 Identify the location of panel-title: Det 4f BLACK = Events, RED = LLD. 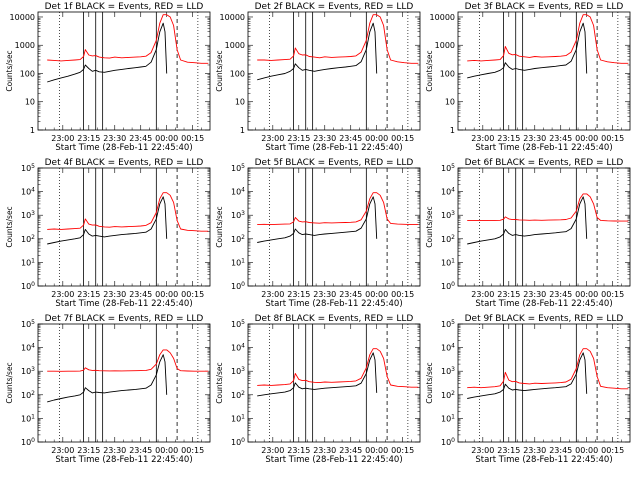
(124, 163).